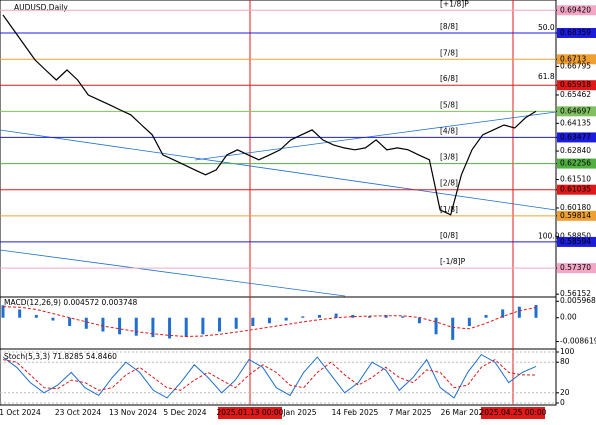 This screenshot has height=425, width=596. I want to click on y-tick-label: 0.61035, so click(575, 189).